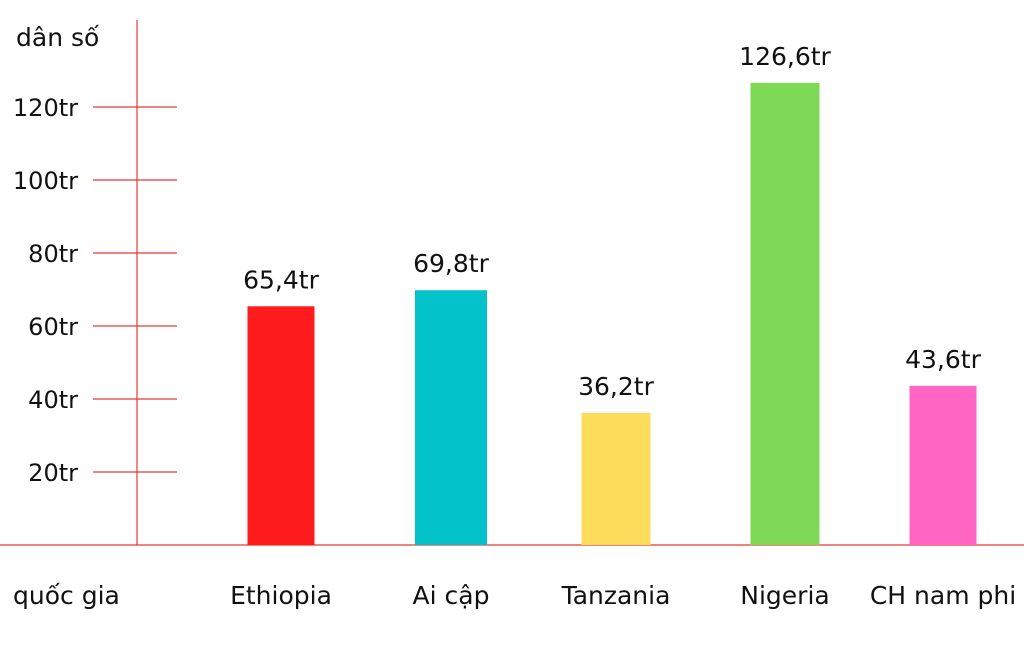 The height and width of the screenshot is (659, 1024). Describe the element at coordinates (281, 595) in the screenshot. I see `x-category-label: Ethiopia` at that location.